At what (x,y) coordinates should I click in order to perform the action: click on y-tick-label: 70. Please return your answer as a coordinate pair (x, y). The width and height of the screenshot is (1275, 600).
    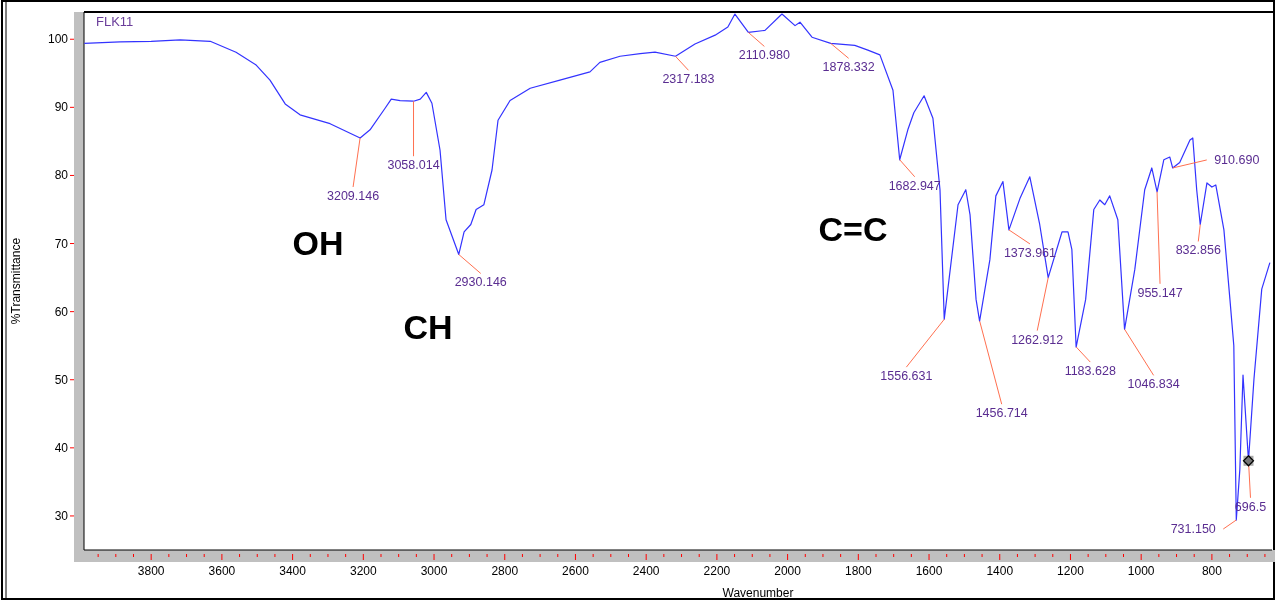
    Looking at the image, I should click on (61, 243).